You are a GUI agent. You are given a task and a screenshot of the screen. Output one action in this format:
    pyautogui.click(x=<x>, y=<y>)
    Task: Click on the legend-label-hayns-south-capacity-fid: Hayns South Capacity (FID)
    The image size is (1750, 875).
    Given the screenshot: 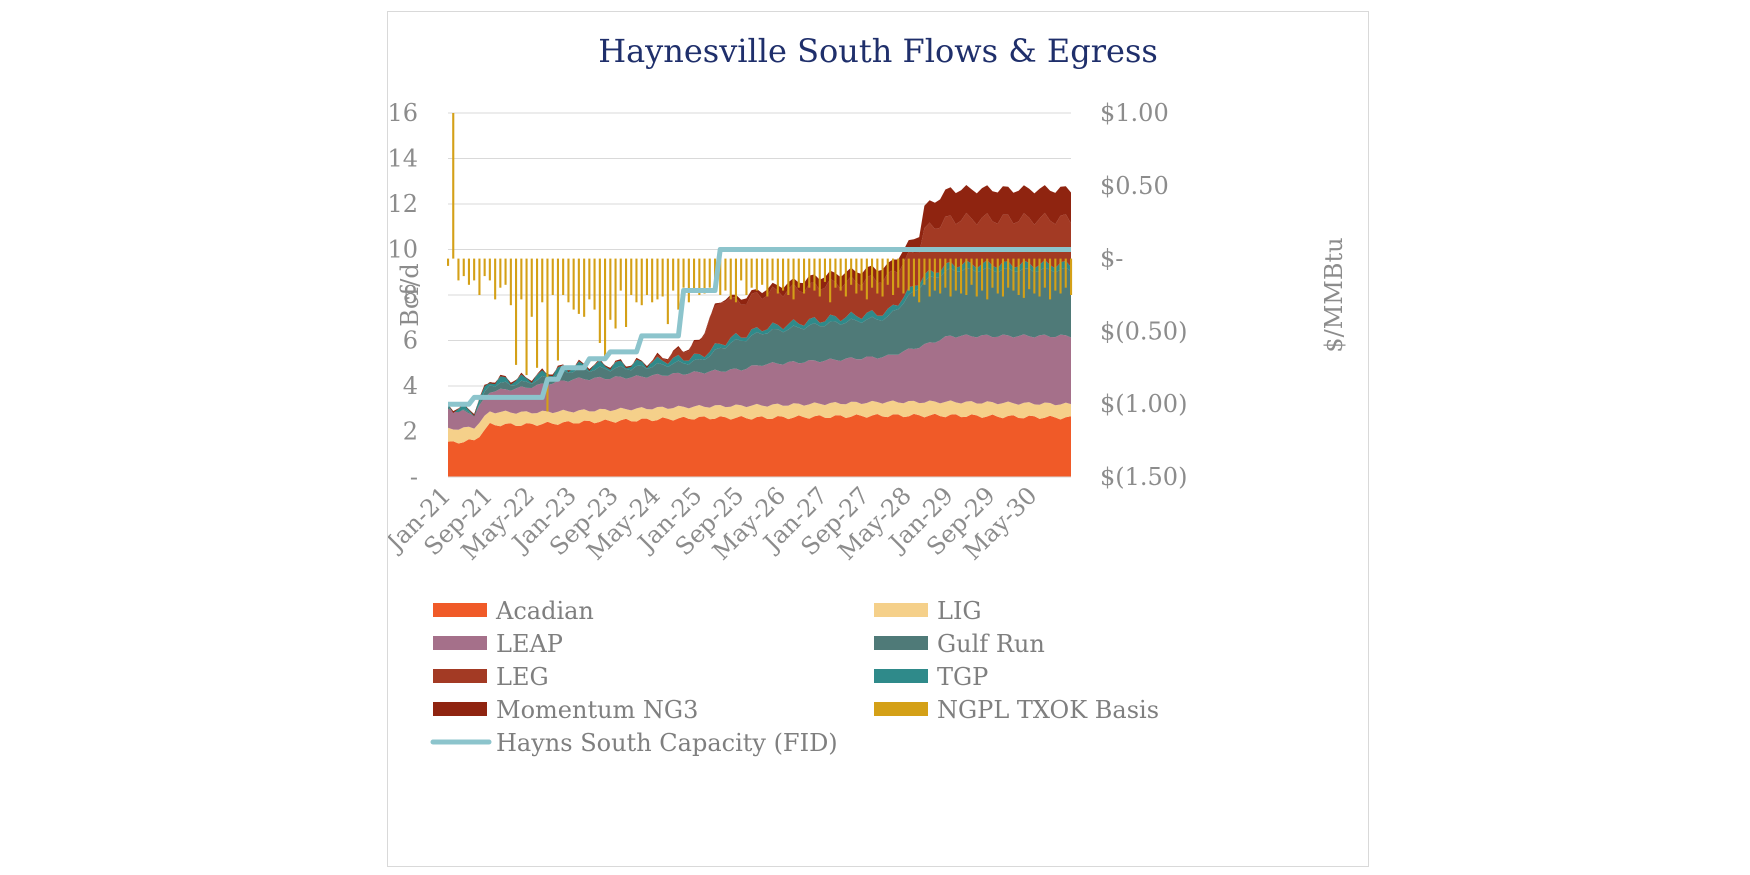 What is the action you would take?
    pyautogui.click(x=667, y=743)
    